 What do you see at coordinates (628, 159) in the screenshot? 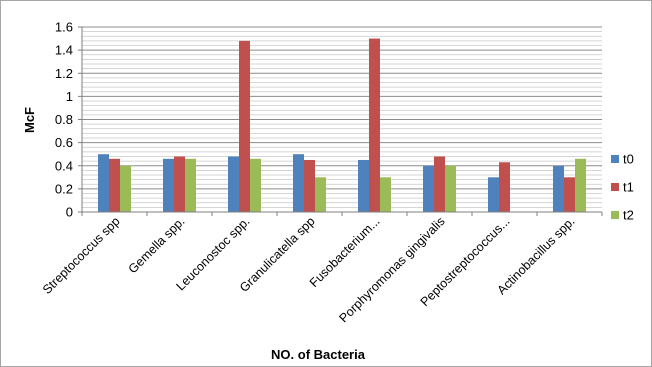
I see `legend-label-t0: t0` at bounding box center [628, 159].